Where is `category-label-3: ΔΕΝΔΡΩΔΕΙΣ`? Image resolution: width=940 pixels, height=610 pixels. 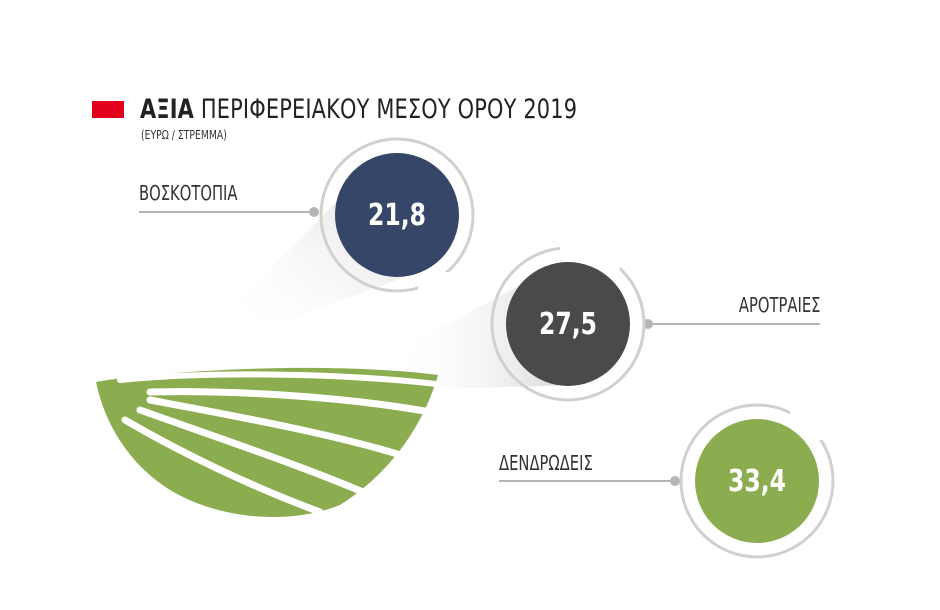
category-label-3: ΔΕΝΔΡΩΔΕΙΣ is located at coordinates (546, 463).